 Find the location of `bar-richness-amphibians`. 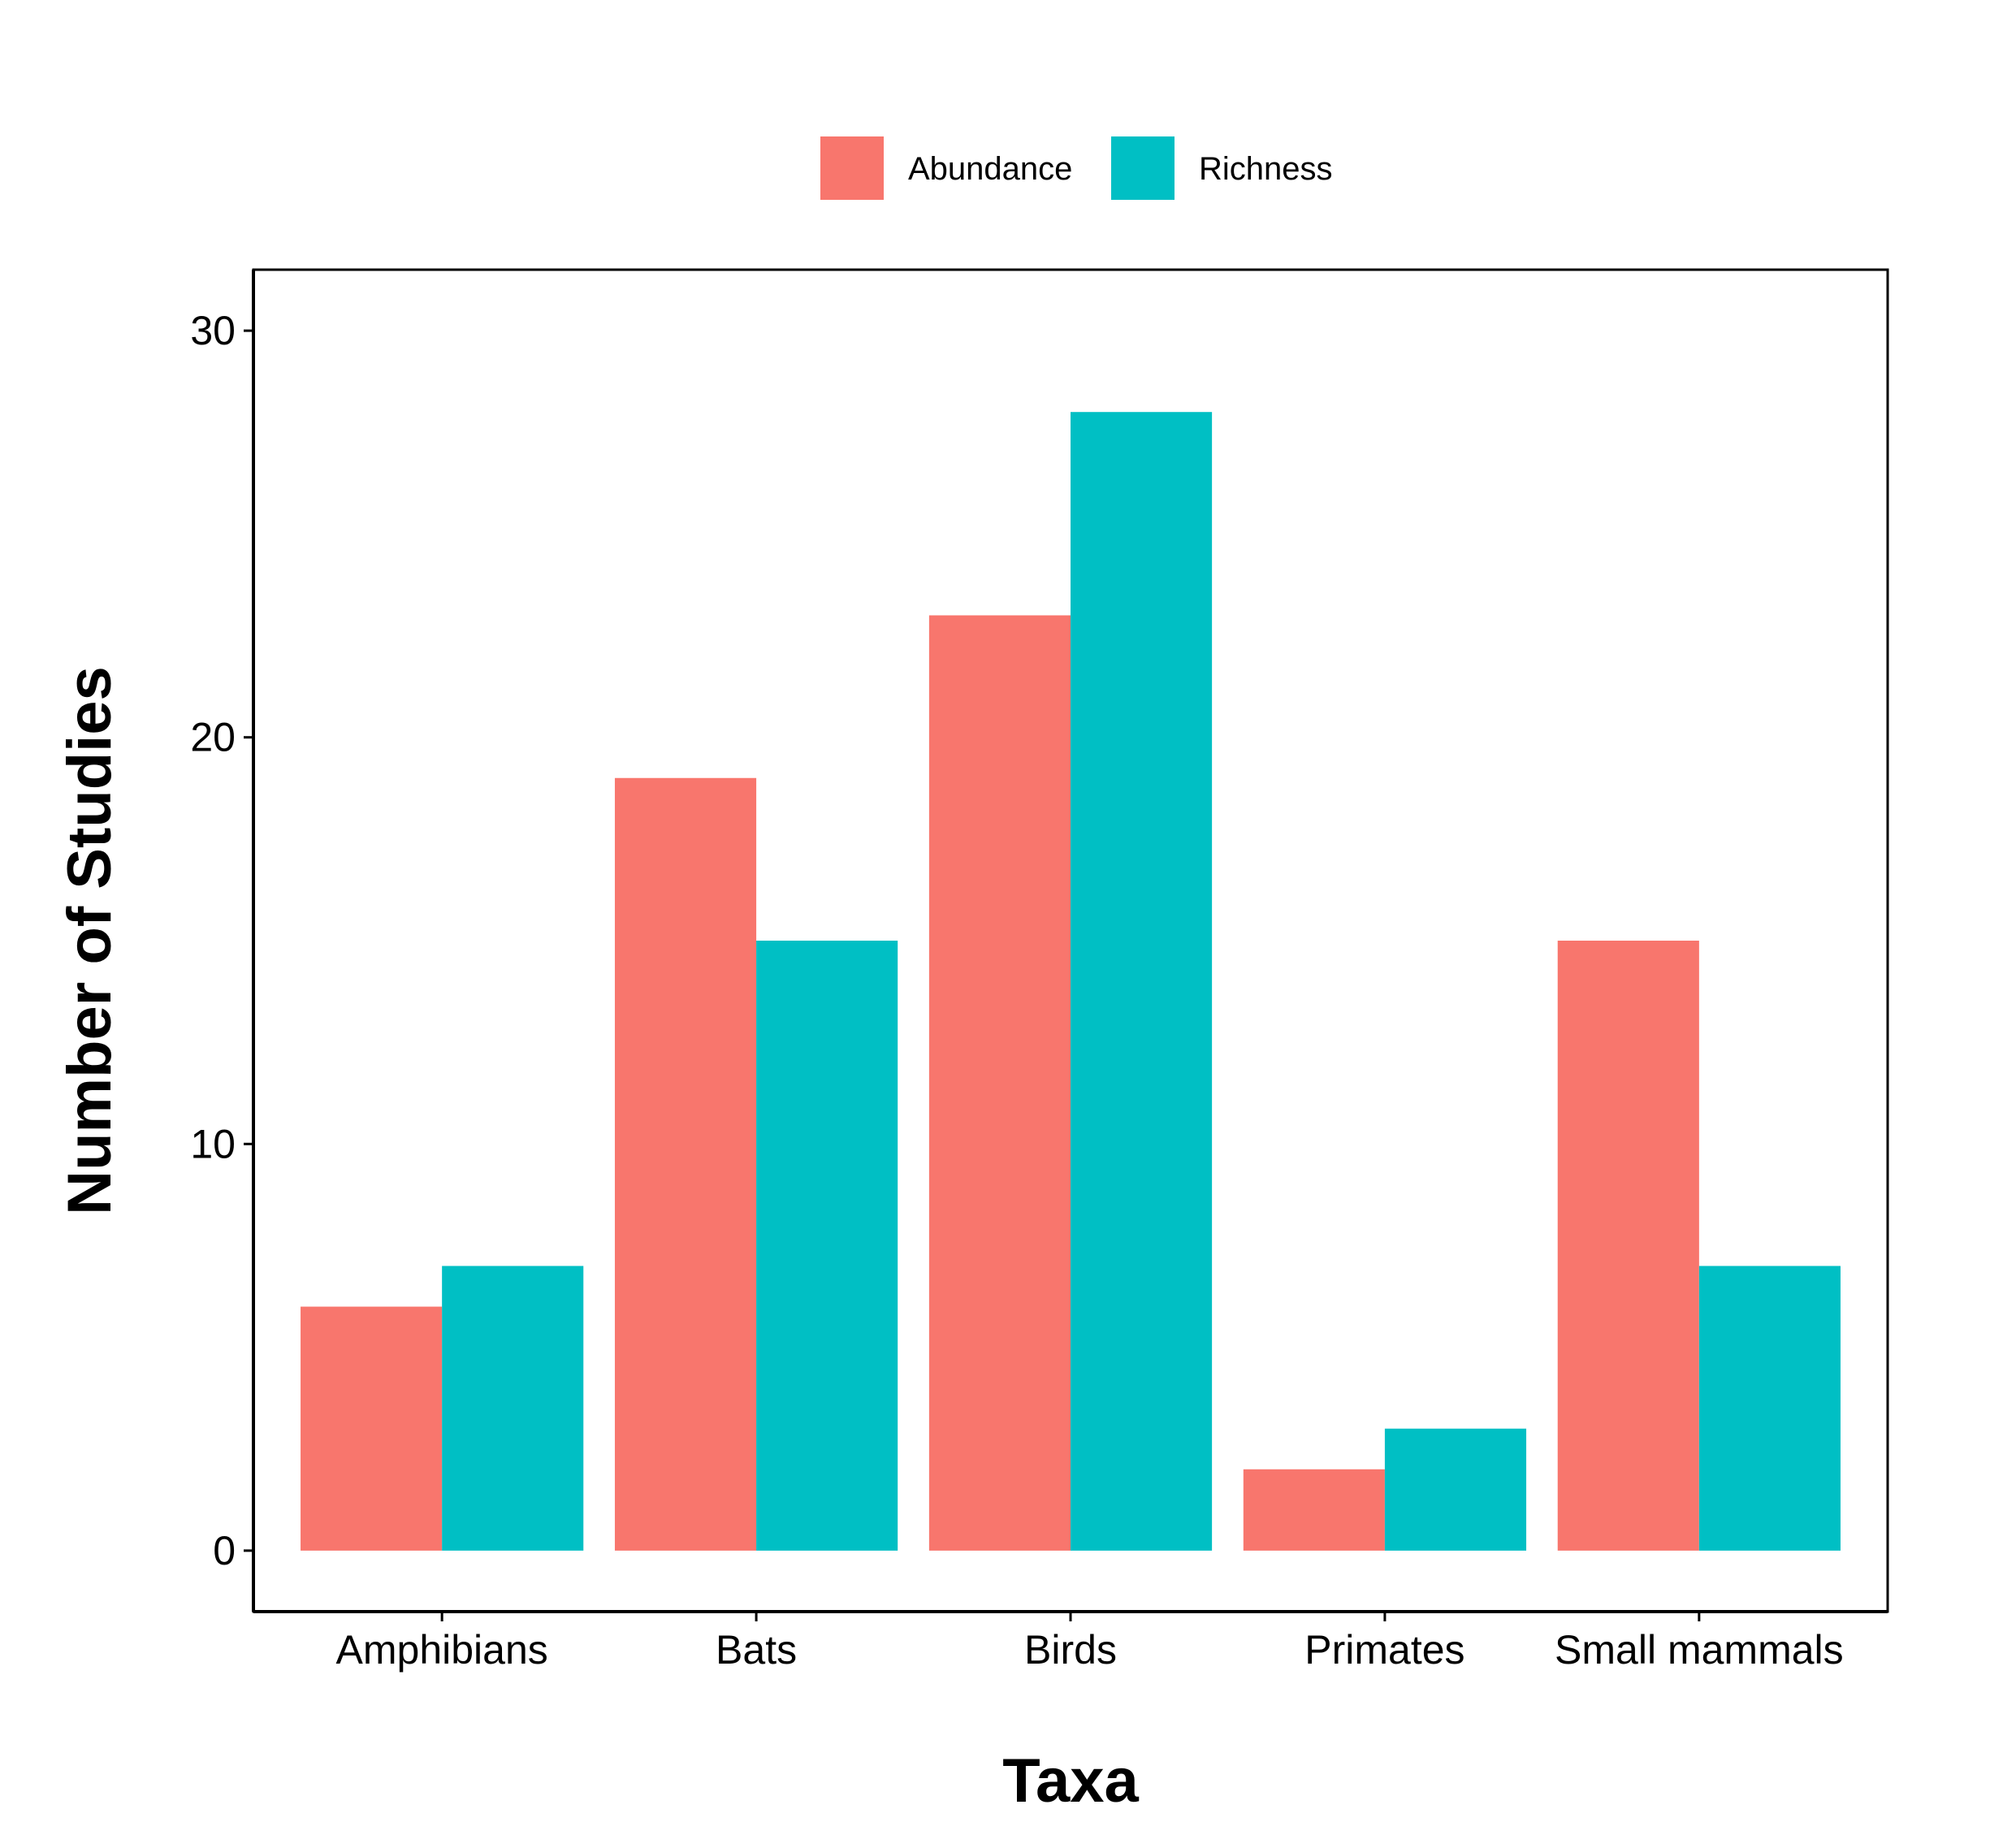

bar-richness-amphibians is located at coordinates (513, 1408).